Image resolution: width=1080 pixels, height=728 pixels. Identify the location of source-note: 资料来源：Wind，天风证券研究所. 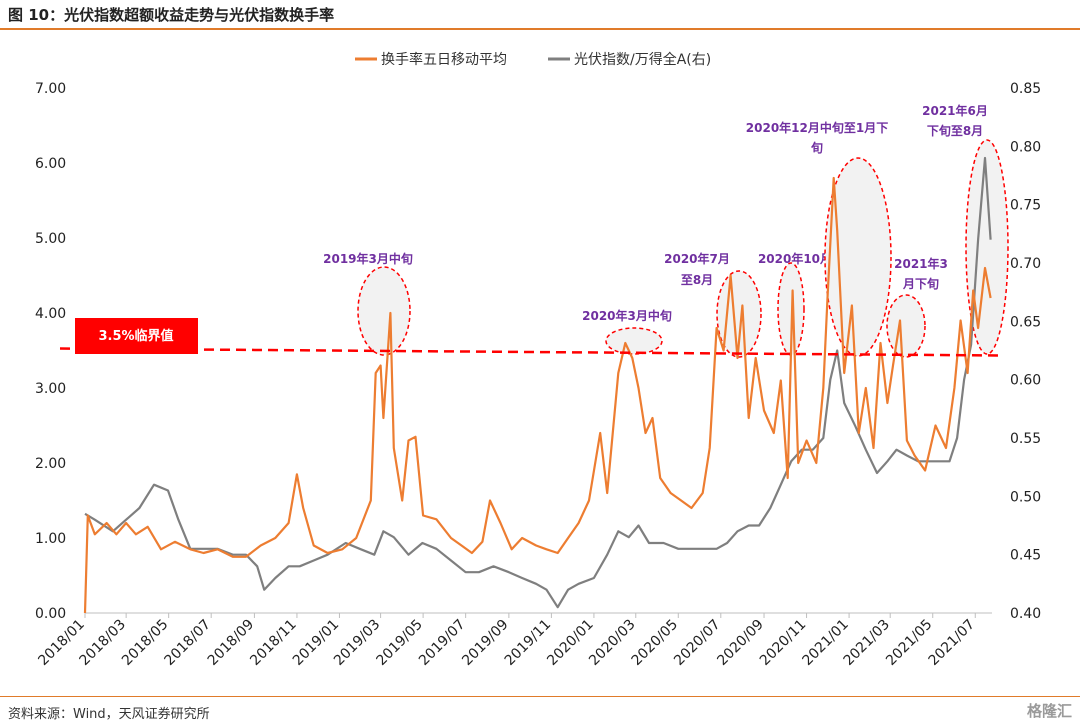
(109, 714).